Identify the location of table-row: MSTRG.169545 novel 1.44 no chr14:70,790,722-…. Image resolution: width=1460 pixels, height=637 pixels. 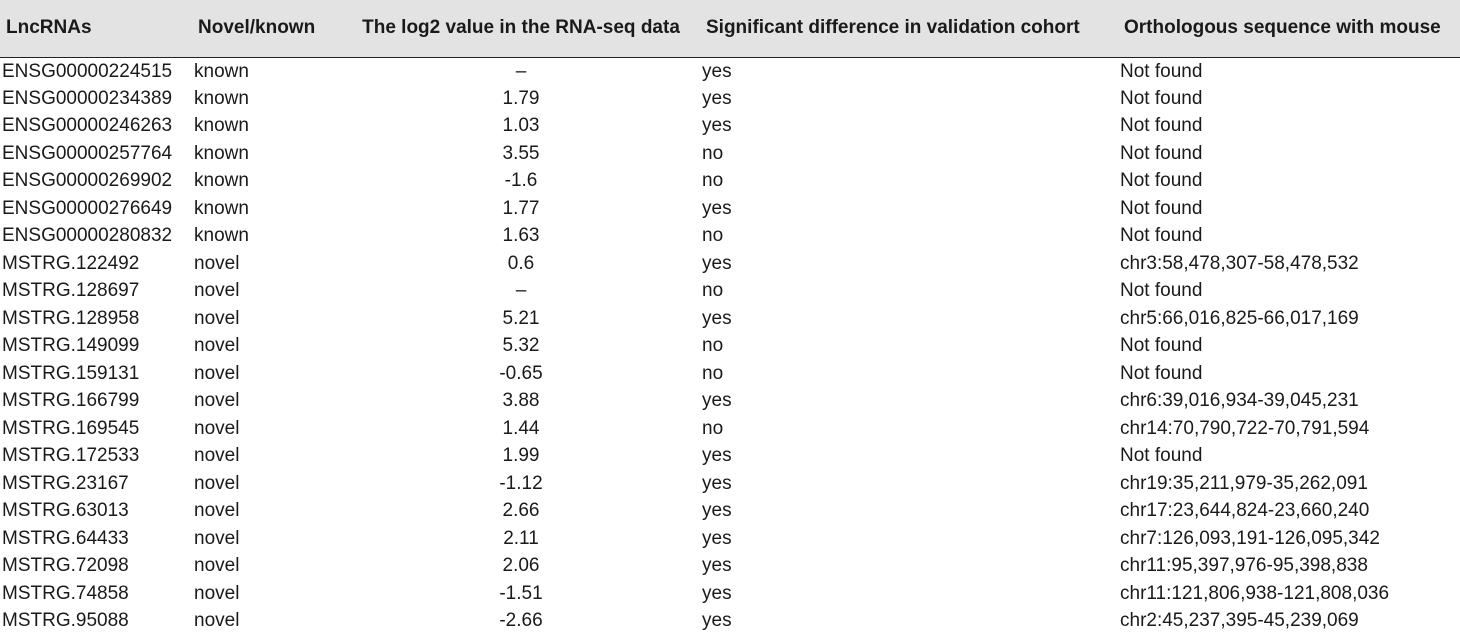
(730, 429).